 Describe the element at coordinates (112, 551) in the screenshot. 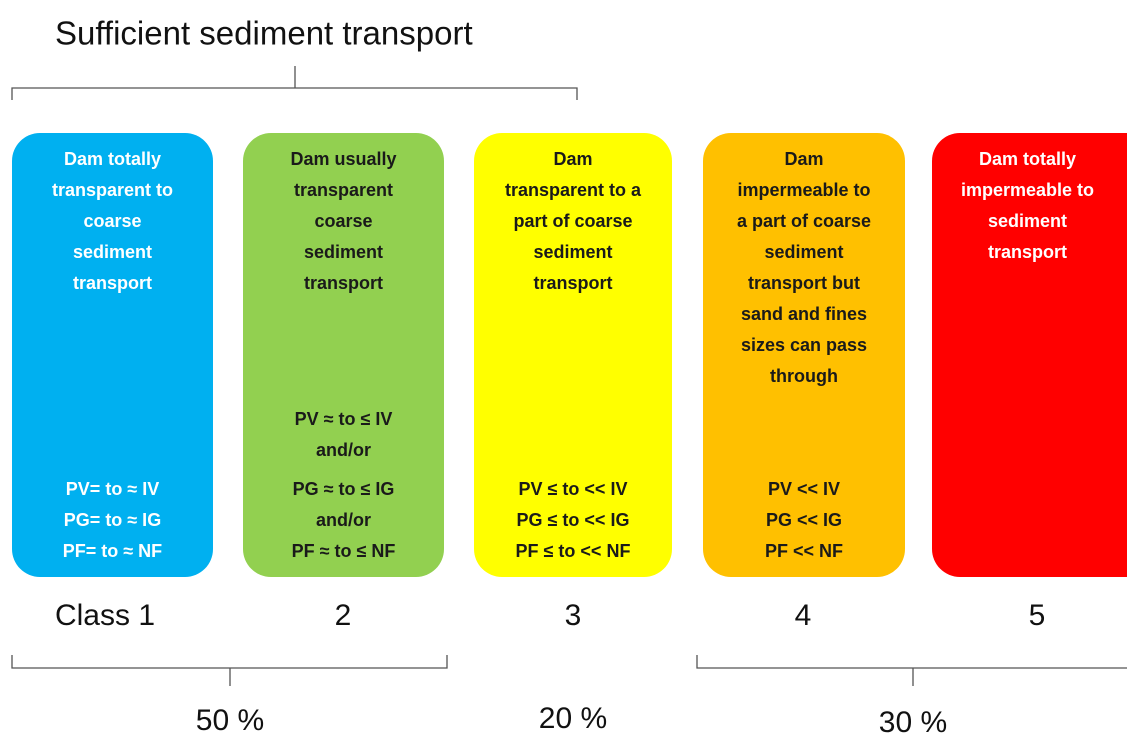

I see `class-criterion: PF= to ≈ NF` at that location.